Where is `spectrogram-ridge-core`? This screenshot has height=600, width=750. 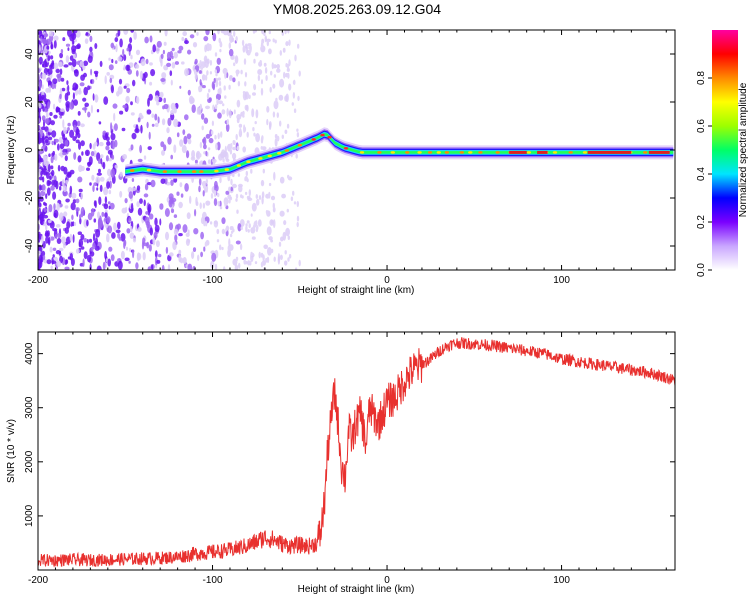 spectrogram-ridge-core is located at coordinates (399, 152).